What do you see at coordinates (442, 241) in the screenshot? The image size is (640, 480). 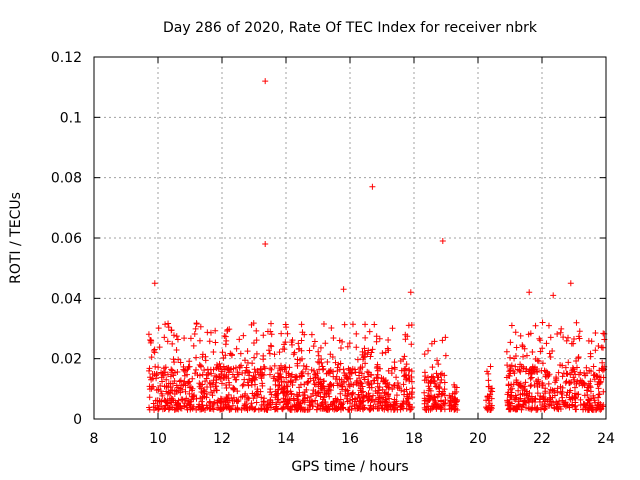 I see `outlier-point` at bounding box center [442, 241].